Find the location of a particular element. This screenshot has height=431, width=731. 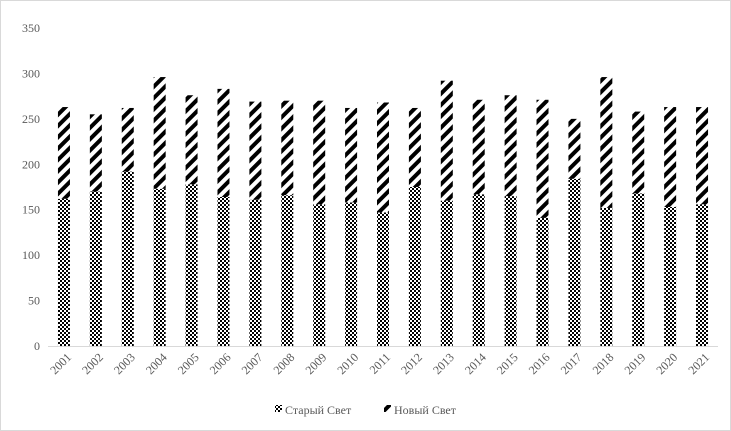

legend-label-new-world: Новый Свет is located at coordinates (425, 410).